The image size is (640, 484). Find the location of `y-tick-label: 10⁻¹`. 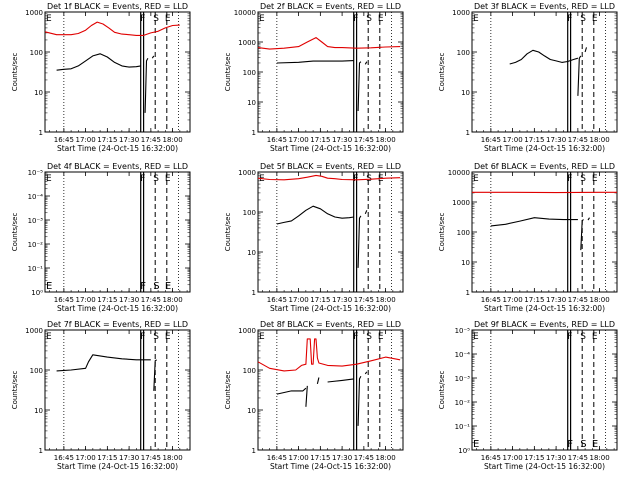

y-tick-label: 10⁻¹ is located at coordinates (463, 427).